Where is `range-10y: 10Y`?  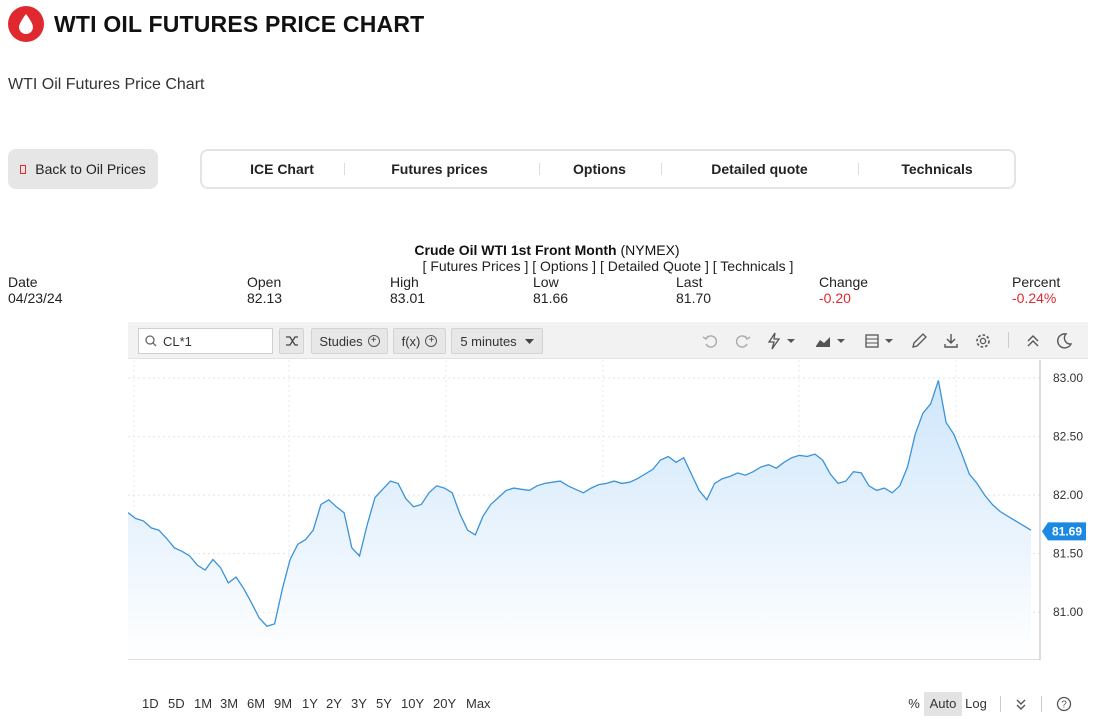
range-10y: 10Y is located at coordinates (413, 703).